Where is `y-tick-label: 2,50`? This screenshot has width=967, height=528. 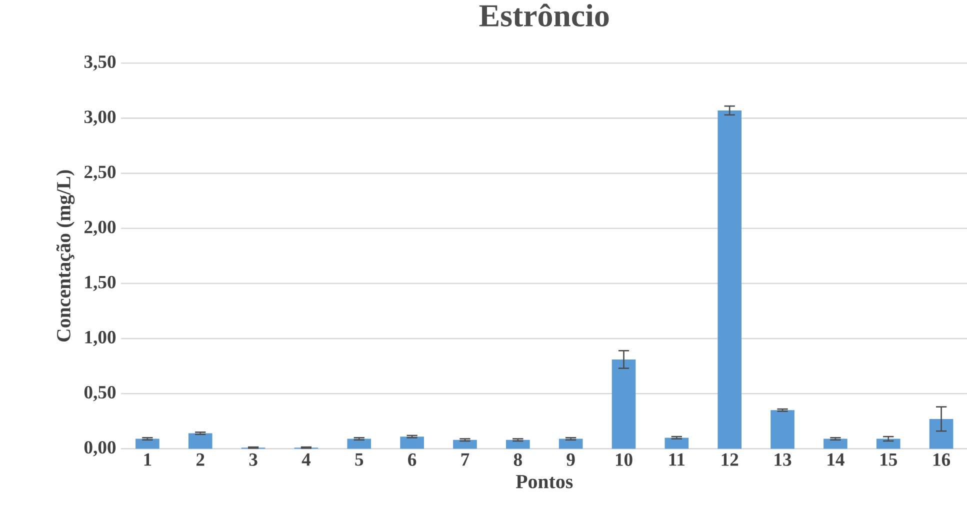 y-tick-label: 2,50 is located at coordinates (100, 173).